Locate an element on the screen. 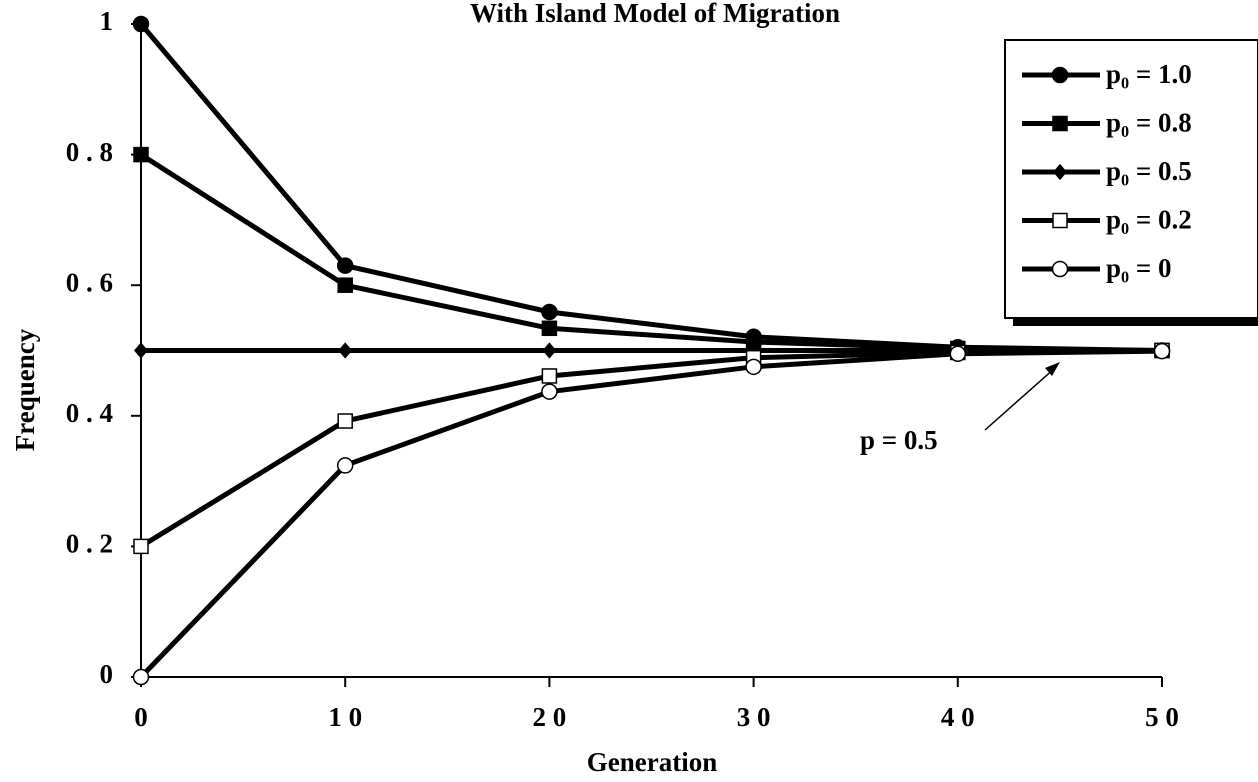 Image resolution: width=1258 pixels, height=782 pixels. arrow-head is located at coordinates (1052, 369).